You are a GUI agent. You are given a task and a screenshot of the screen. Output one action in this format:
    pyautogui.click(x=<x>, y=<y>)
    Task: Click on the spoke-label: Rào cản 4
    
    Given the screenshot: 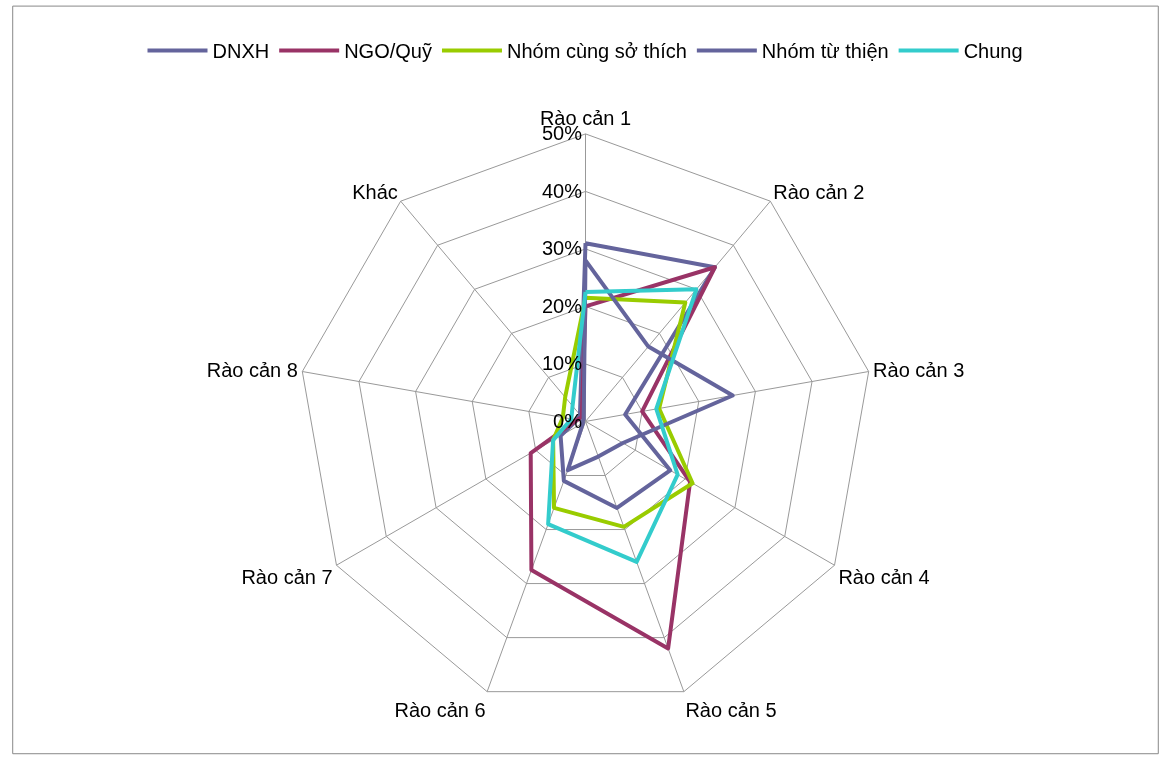 What is the action you would take?
    pyautogui.click(x=884, y=576)
    